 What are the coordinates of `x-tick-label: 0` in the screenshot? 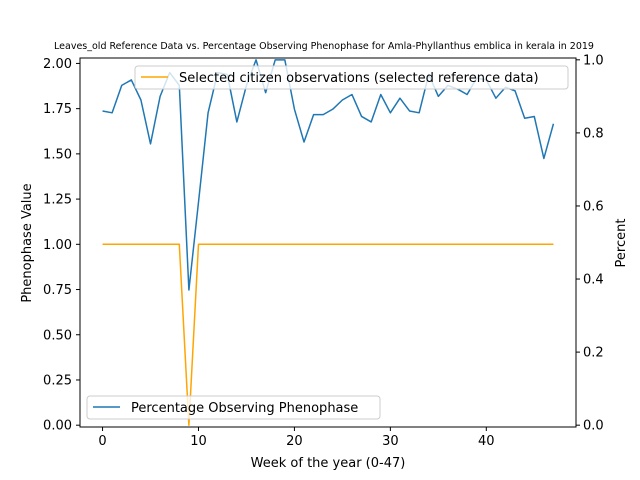 It's located at (102, 441).